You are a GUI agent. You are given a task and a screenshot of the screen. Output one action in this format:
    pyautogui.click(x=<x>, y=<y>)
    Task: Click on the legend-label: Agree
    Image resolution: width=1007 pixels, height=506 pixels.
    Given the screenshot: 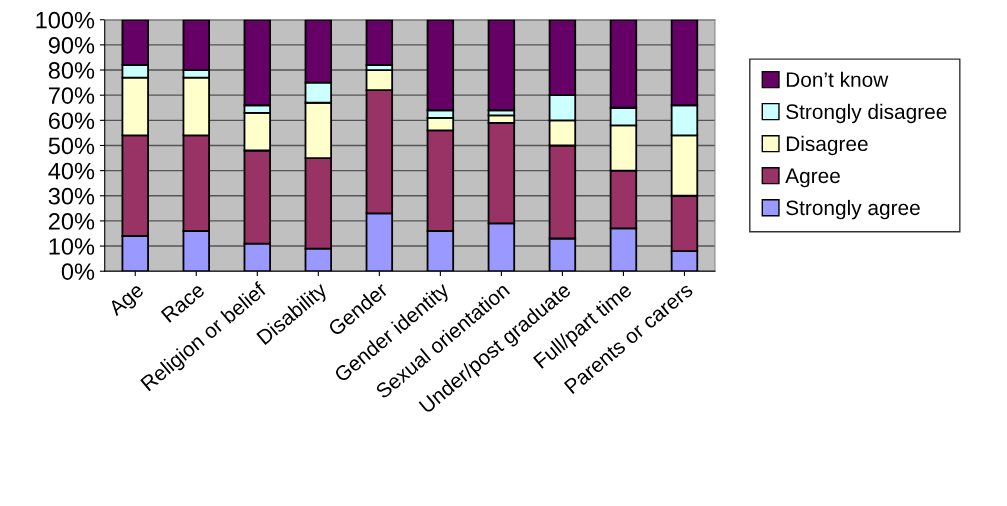 What is the action you would take?
    pyautogui.click(x=812, y=178)
    